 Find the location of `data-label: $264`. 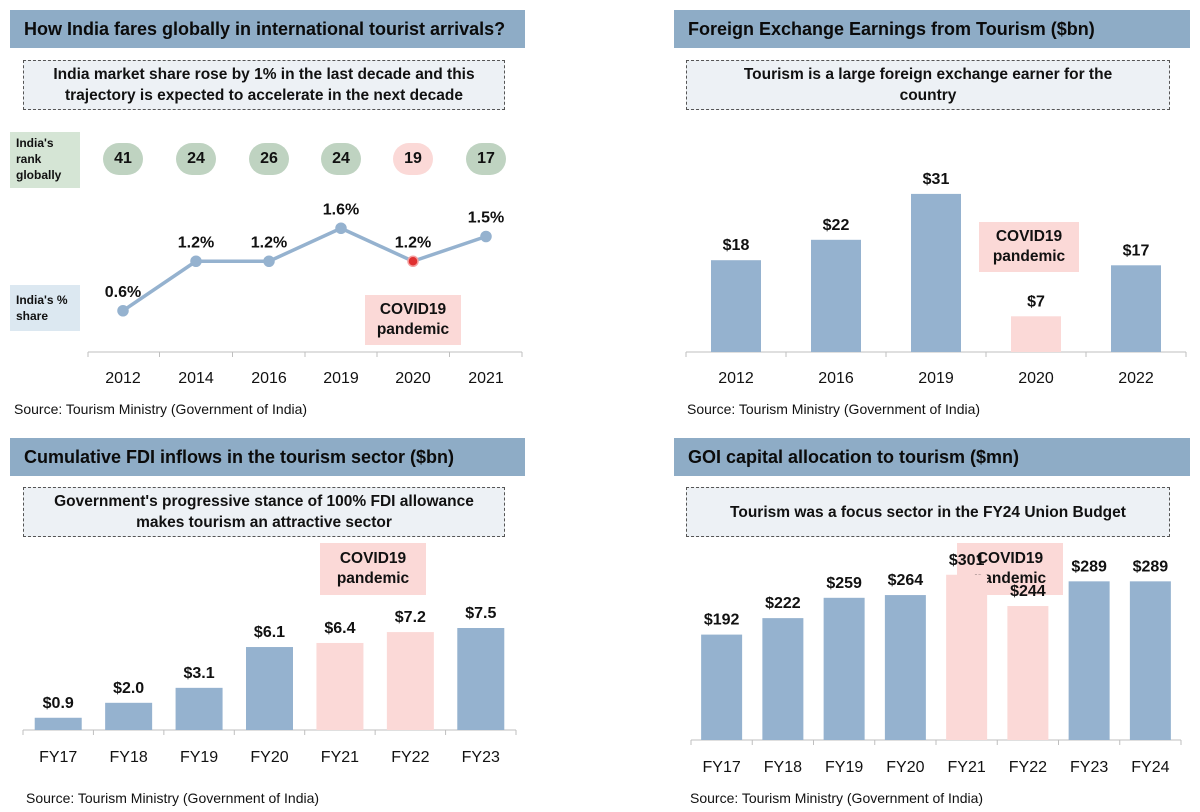

data-label: $264 is located at coordinates (906, 580).